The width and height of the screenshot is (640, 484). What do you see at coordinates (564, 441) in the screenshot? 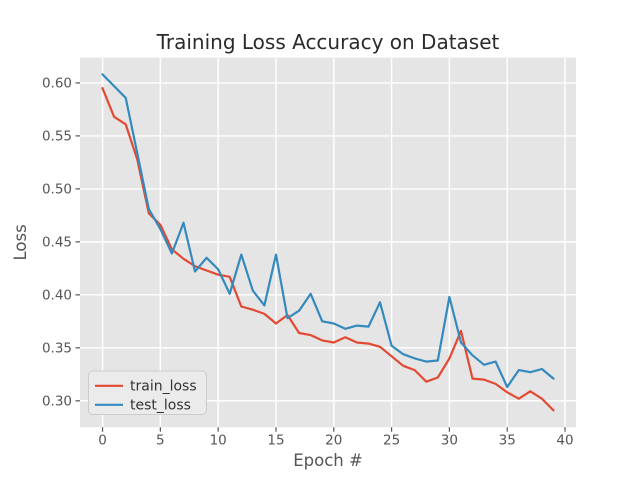
I see `x-tick-label: 40` at bounding box center [564, 441].